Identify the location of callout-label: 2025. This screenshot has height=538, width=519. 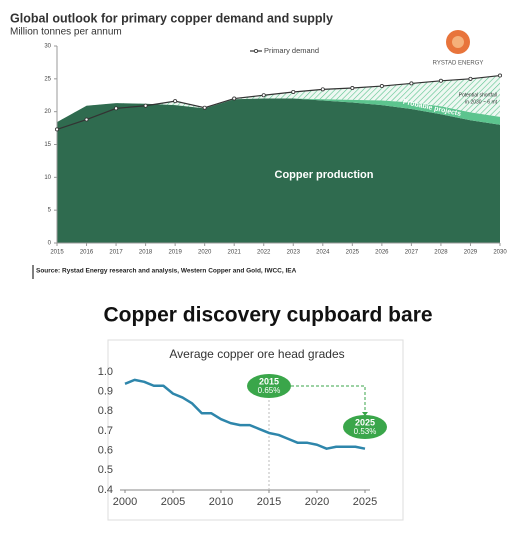
(365, 422).